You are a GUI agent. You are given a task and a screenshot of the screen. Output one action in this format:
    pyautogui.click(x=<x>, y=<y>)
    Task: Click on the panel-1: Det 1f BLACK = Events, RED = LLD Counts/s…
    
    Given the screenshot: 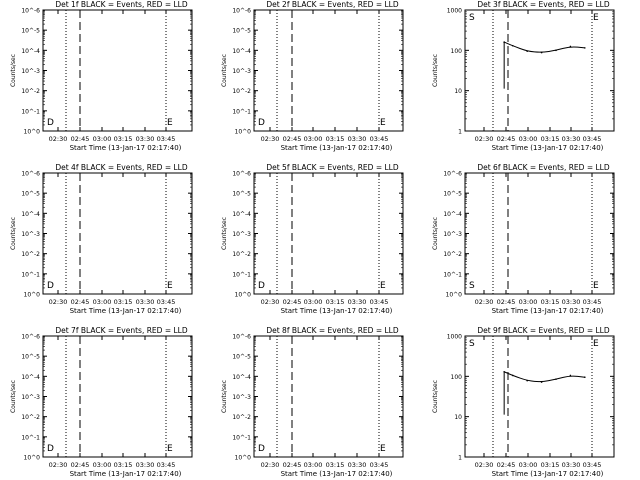 What is the action you would take?
    pyautogui.click(x=101, y=76)
    